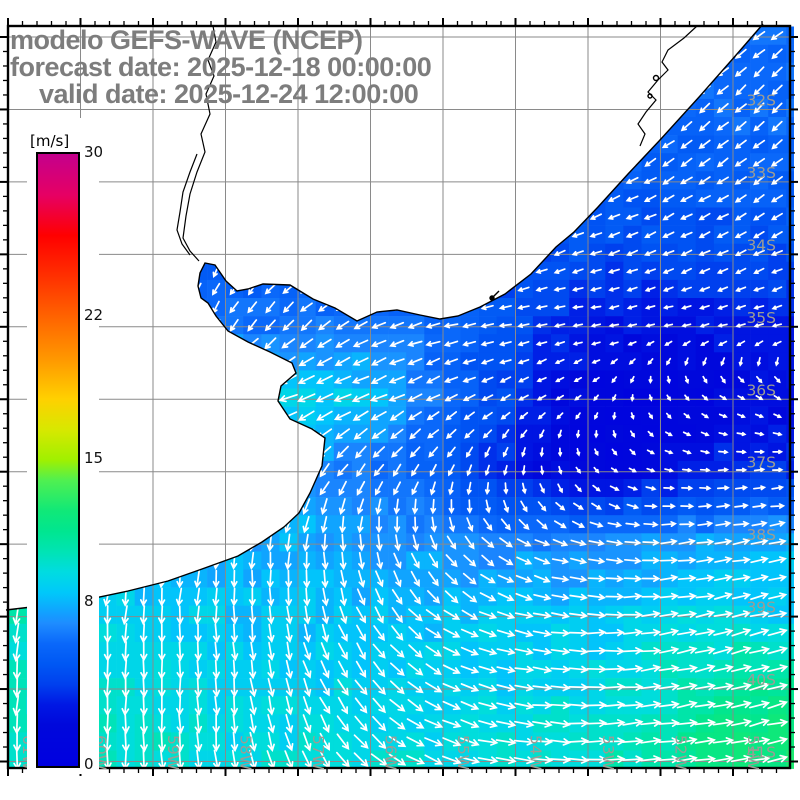 This screenshot has width=800, height=800. What do you see at coordinates (58, 460) in the screenshot?
I see `colorbar-gradient` at bounding box center [58, 460].